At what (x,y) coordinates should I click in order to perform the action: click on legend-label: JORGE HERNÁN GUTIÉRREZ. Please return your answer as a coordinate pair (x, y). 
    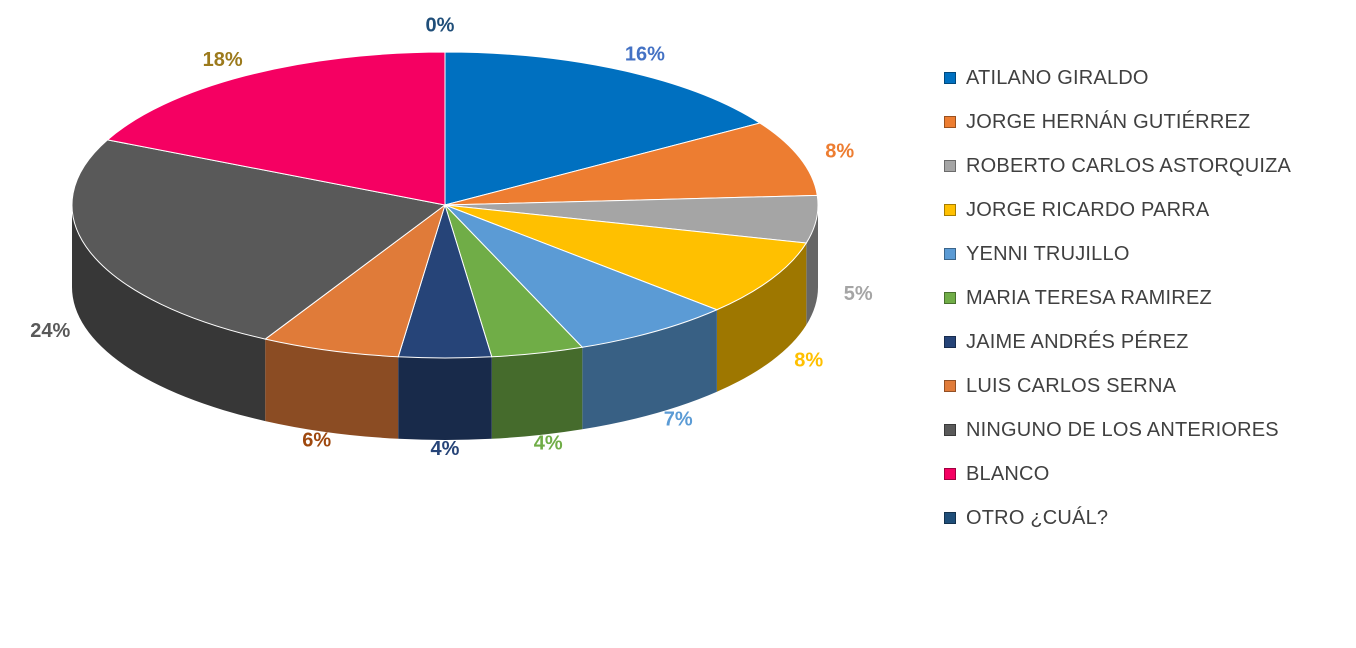
    Looking at the image, I should click on (1108, 121).